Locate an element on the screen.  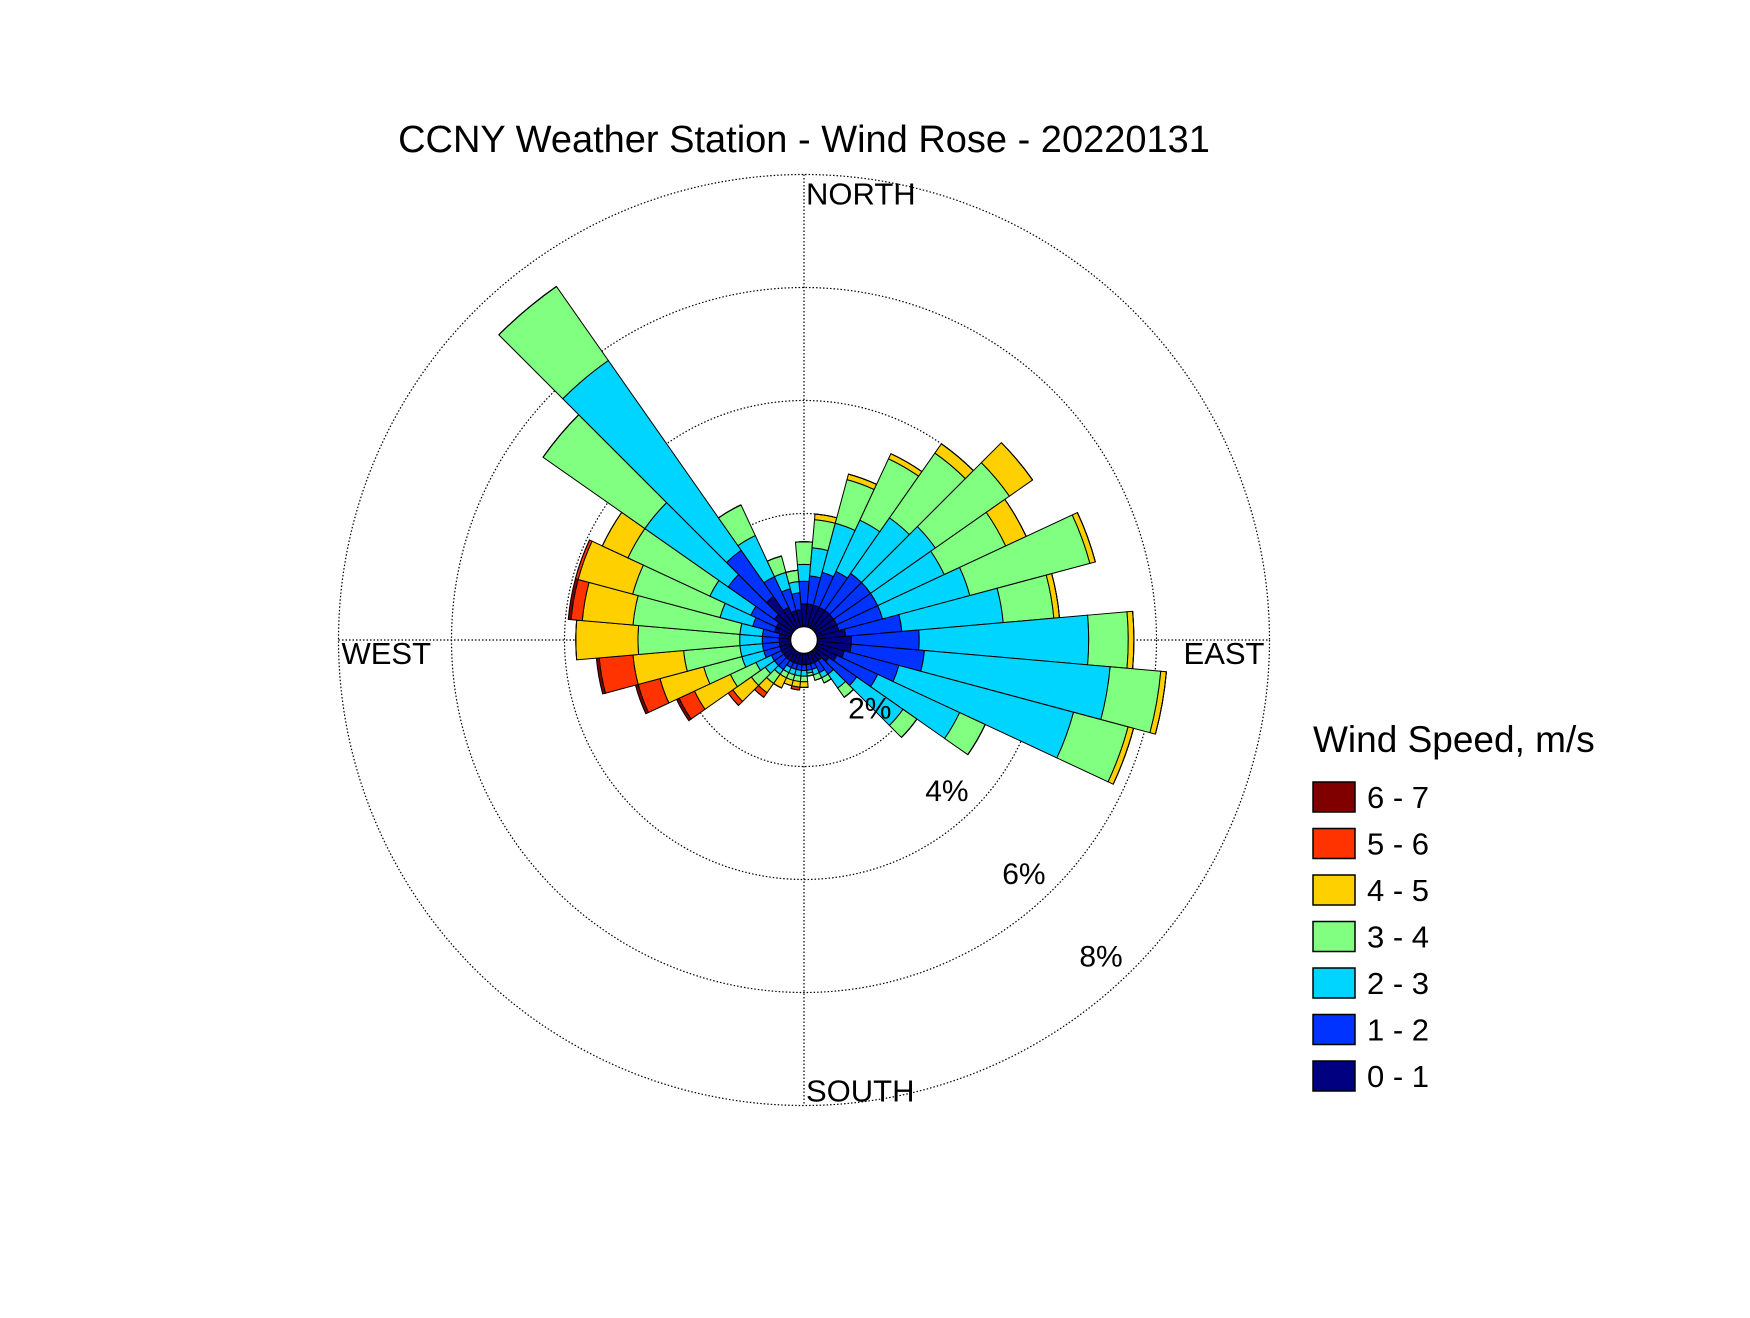
r-tick-label: 2% is located at coordinates (869, 708).